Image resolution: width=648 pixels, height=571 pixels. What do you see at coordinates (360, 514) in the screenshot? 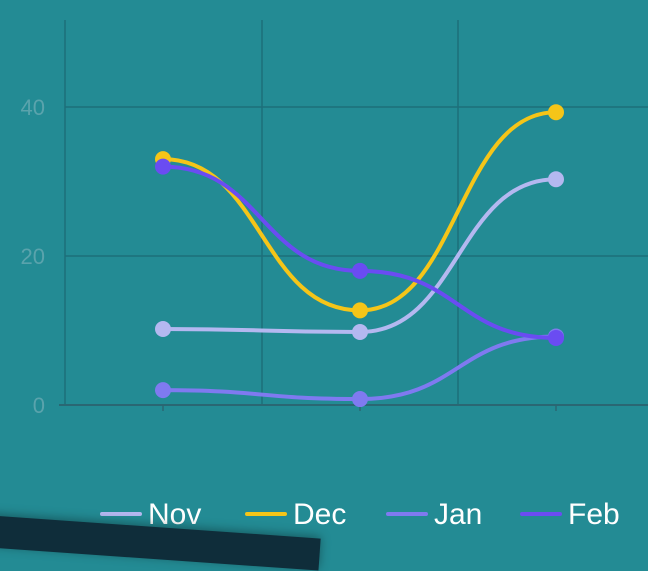
I see `legend: Nov Dec Jan Feb` at bounding box center [360, 514].